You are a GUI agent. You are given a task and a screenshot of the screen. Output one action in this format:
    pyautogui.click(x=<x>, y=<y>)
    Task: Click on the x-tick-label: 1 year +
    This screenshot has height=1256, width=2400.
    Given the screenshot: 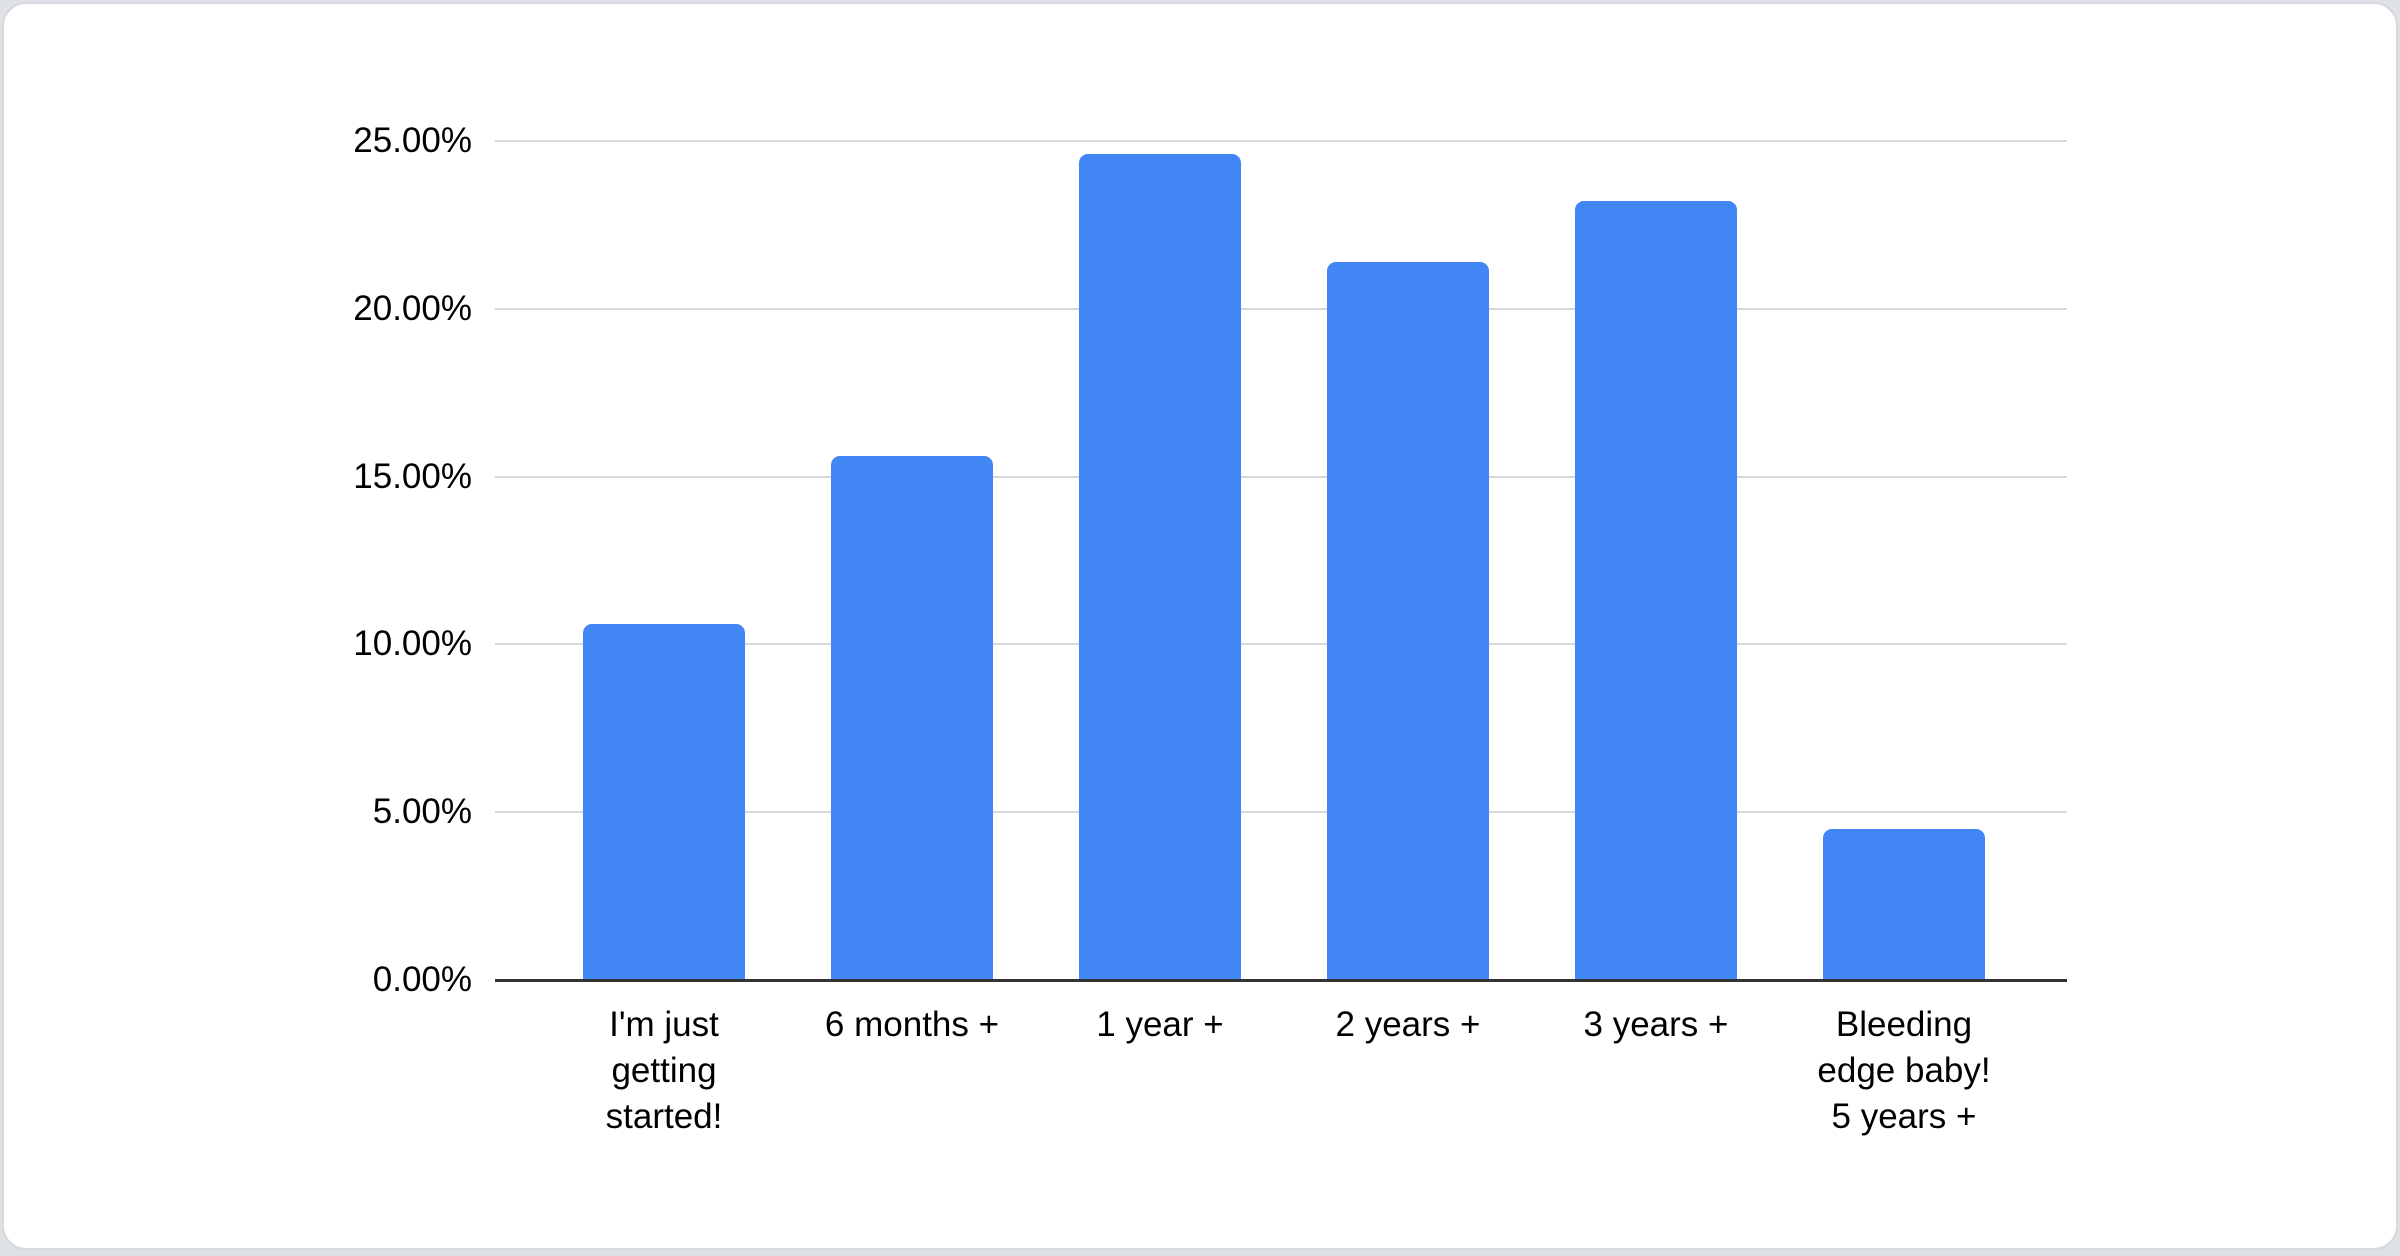 What is the action you would take?
    pyautogui.click(x=1160, y=1024)
    